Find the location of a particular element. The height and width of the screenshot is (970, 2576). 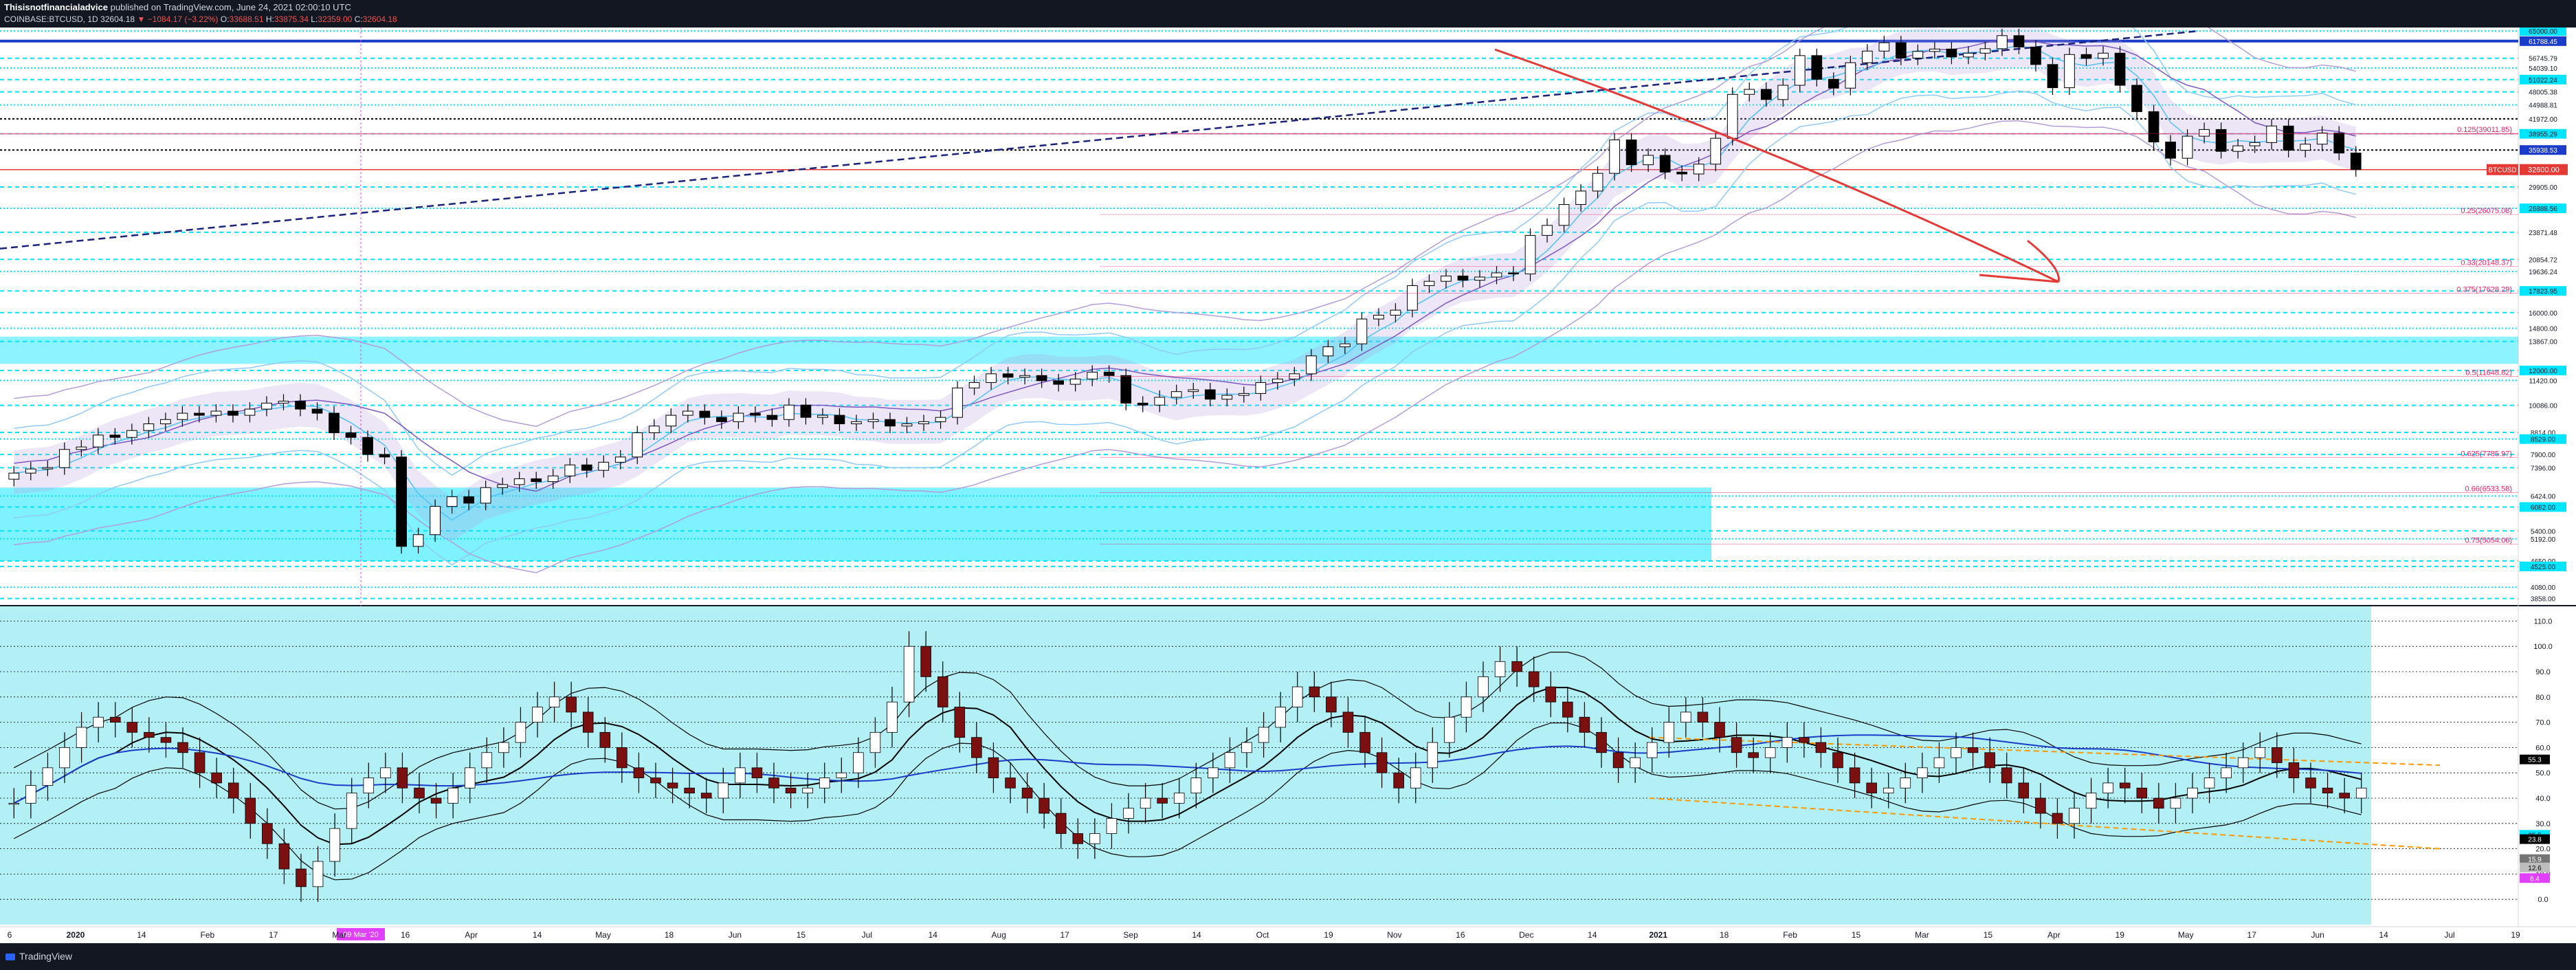

close-label: C: is located at coordinates (358, 19).